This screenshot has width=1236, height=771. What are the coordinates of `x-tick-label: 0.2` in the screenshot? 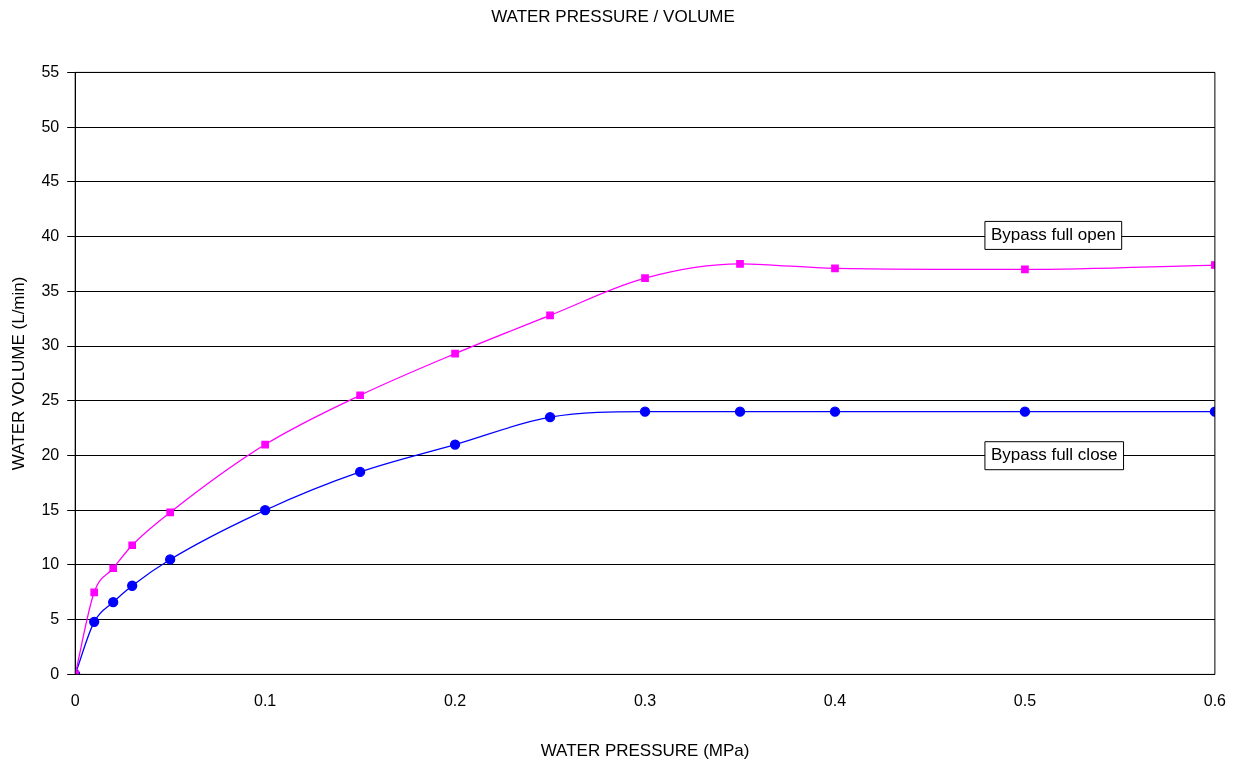 It's located at (455, 701).